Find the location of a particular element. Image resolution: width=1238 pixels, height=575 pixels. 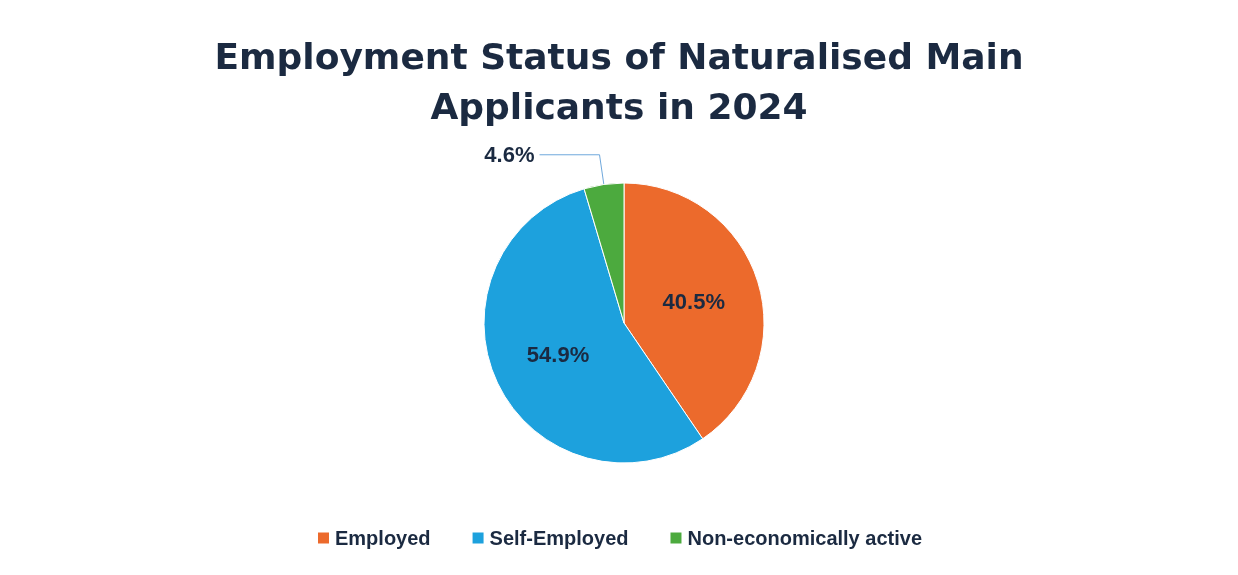

data-label: 54.9% is located at coordinates (558, 354).